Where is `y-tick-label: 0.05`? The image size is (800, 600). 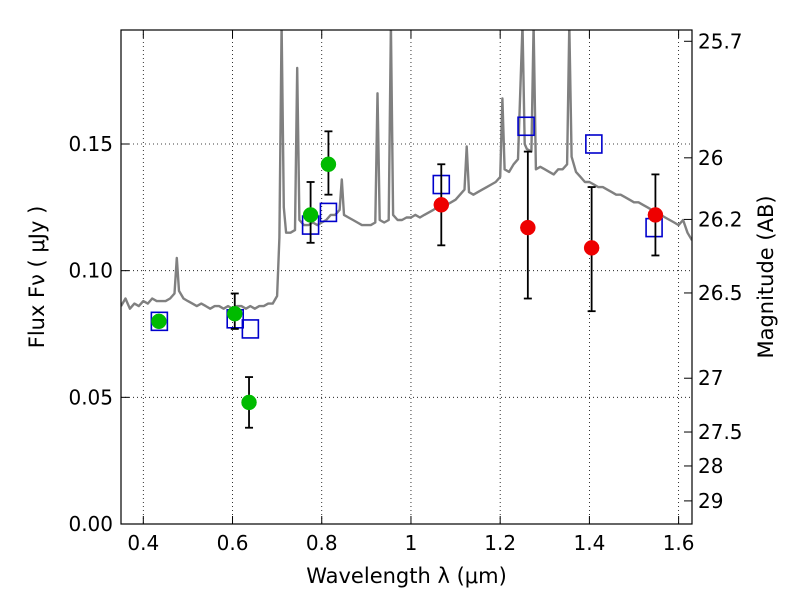 y-tick-label: 0.05 is located at coordinates (90, 397).